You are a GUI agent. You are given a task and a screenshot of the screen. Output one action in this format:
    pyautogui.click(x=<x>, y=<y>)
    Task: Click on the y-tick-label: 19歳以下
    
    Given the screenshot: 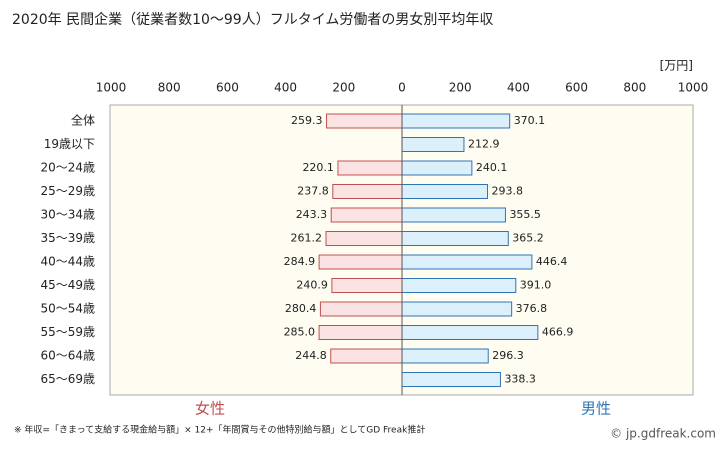 What is the action you would take?
    pyautogui.click(x=69, y=144)
    